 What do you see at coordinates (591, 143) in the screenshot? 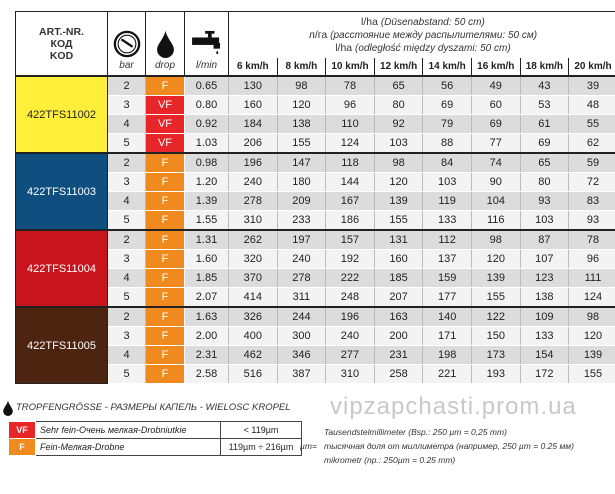
I see `rate-cell: 62` at bounding box center [591, 143].